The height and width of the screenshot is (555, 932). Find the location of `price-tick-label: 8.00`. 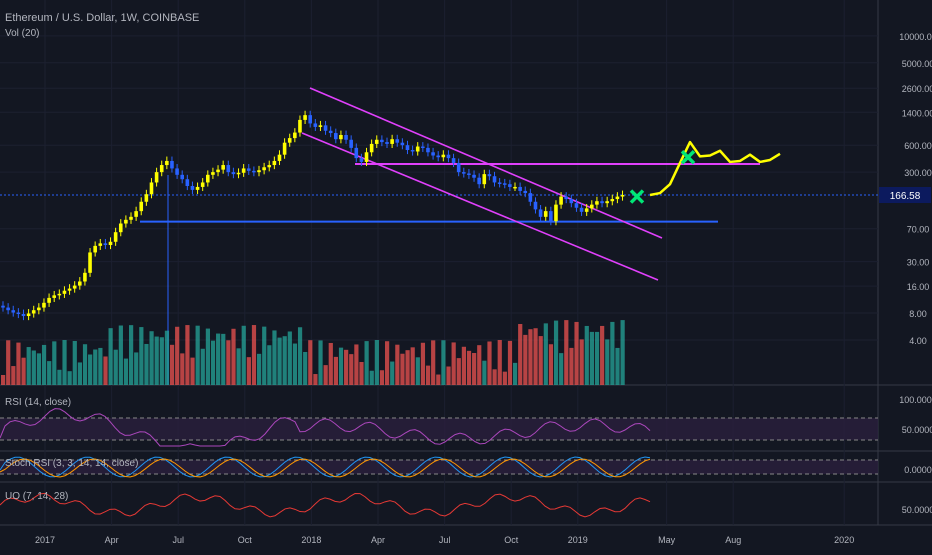

price-tick-label: 8.00 is located at coordinates (918, 314).